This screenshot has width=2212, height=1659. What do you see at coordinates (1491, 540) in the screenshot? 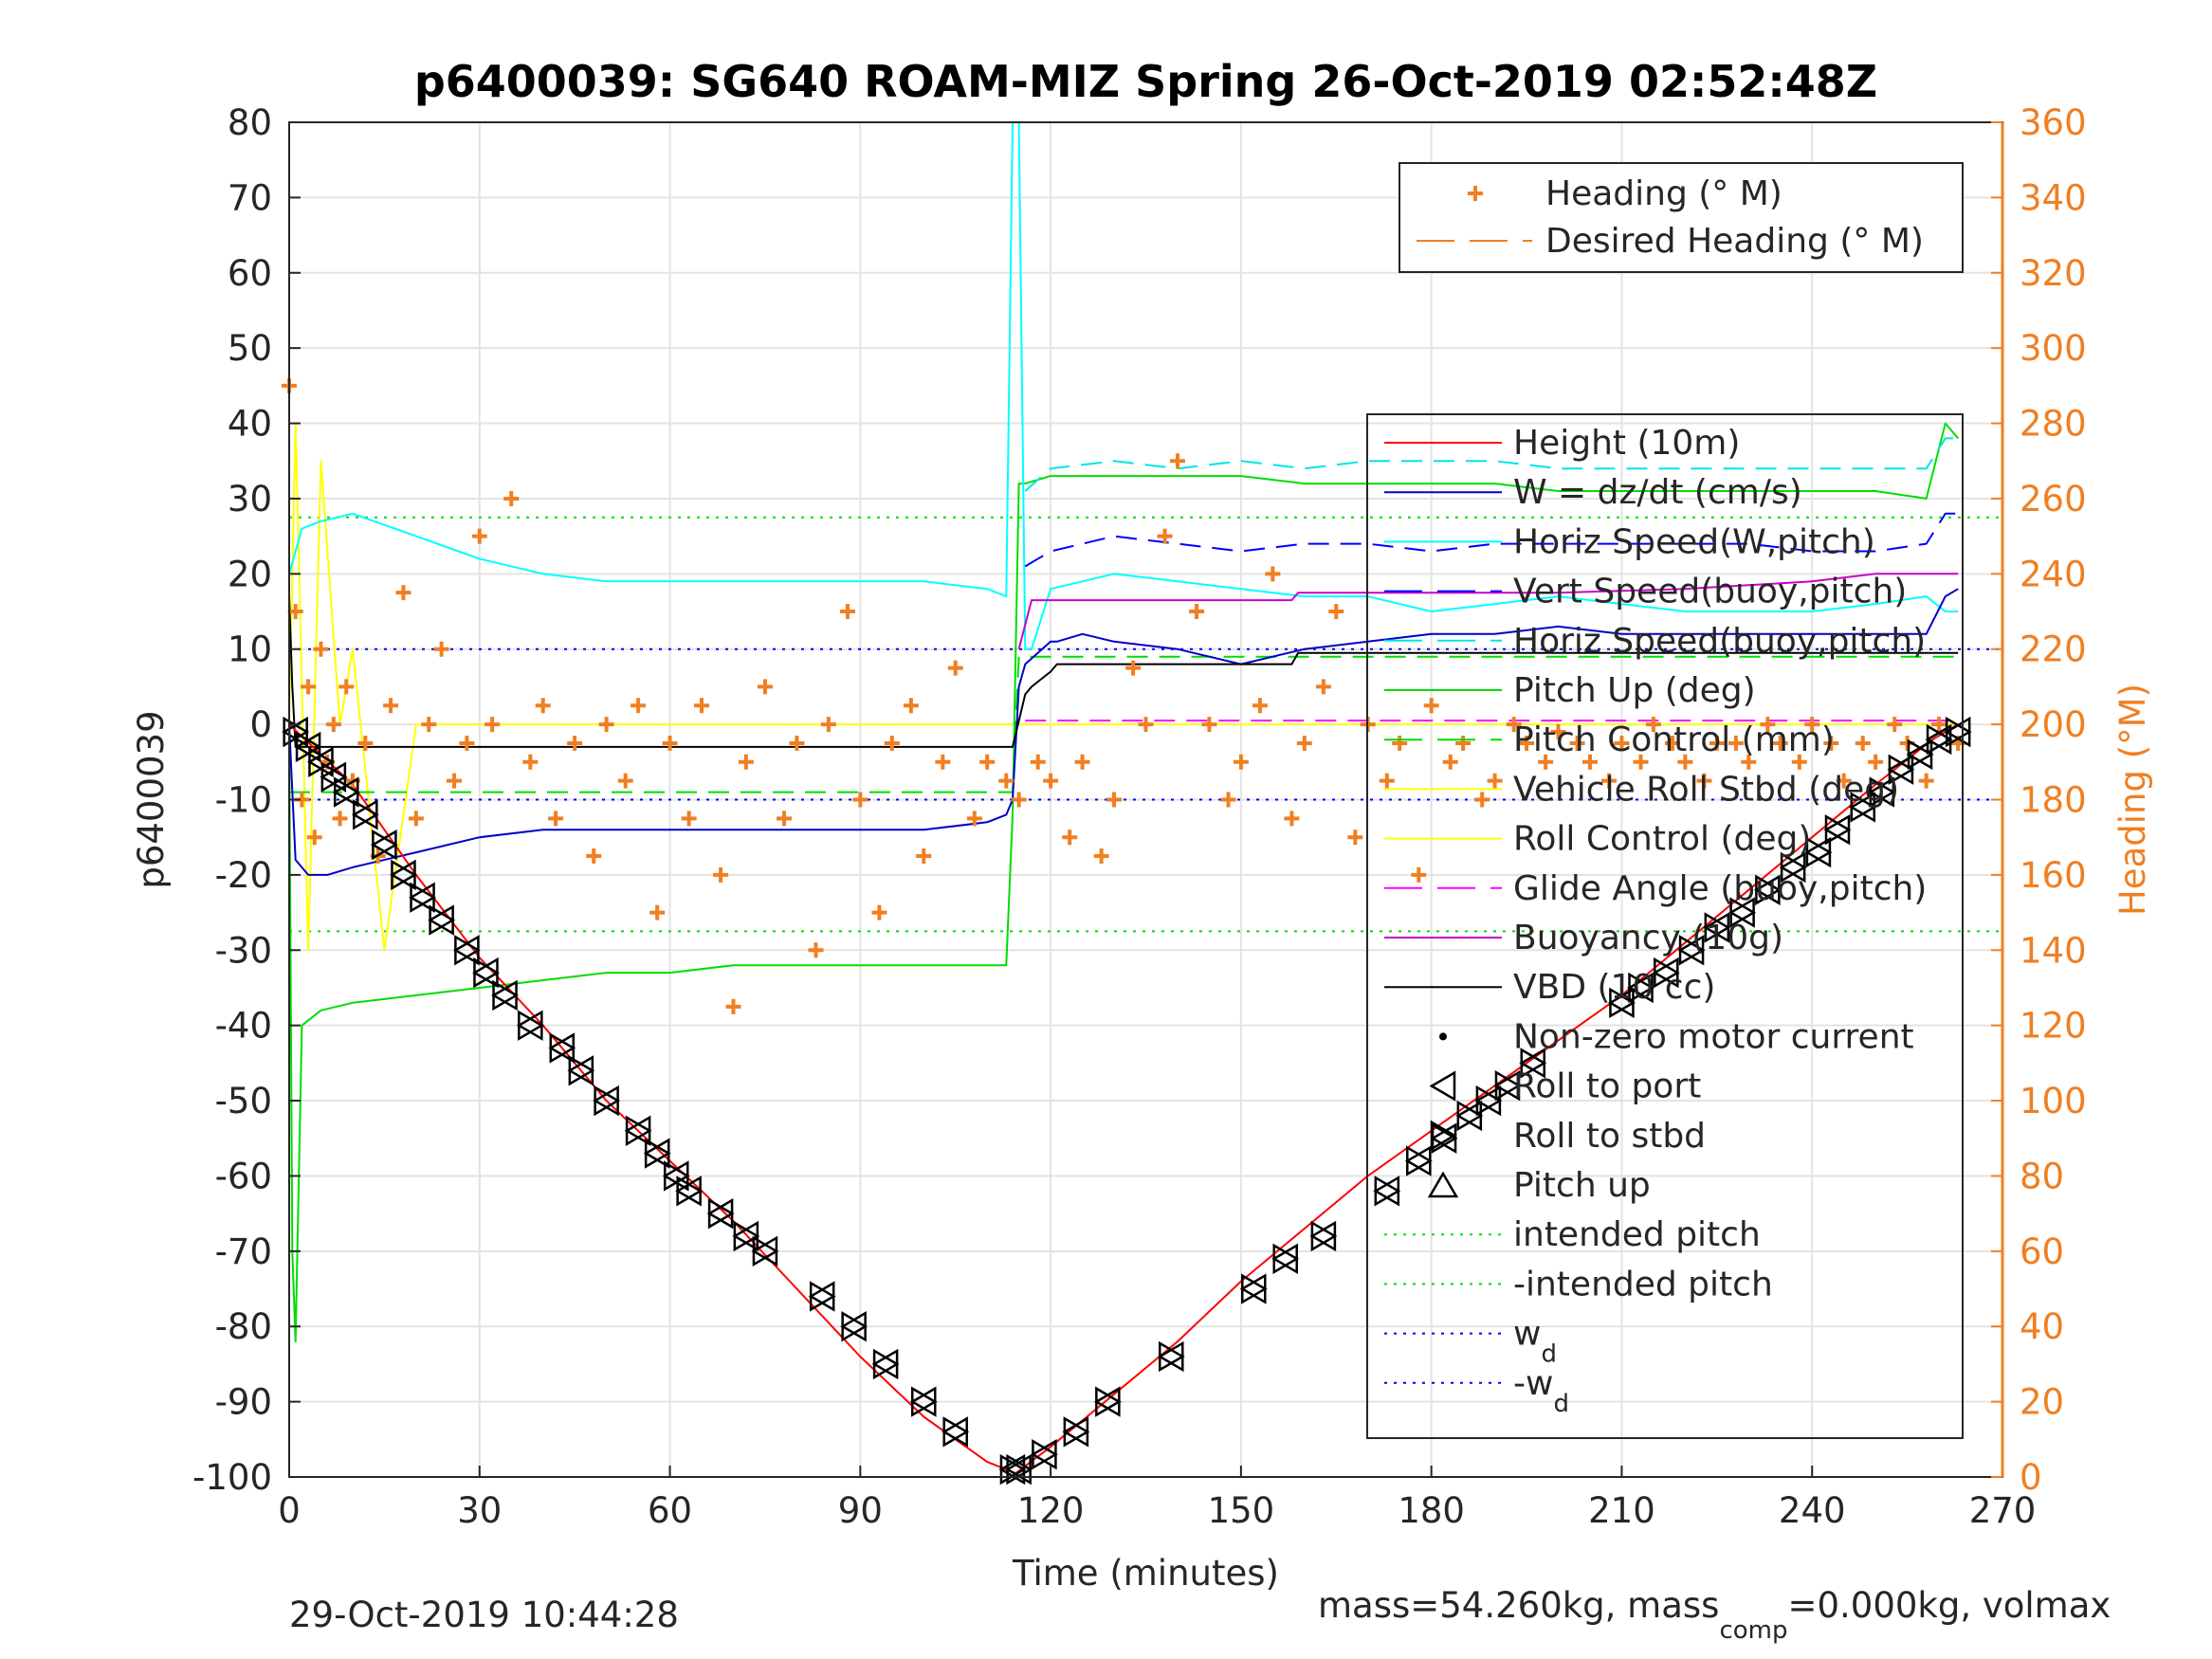
I see `series-vert-speed-buoy-pitch-` at bounding box center [1491, 540].